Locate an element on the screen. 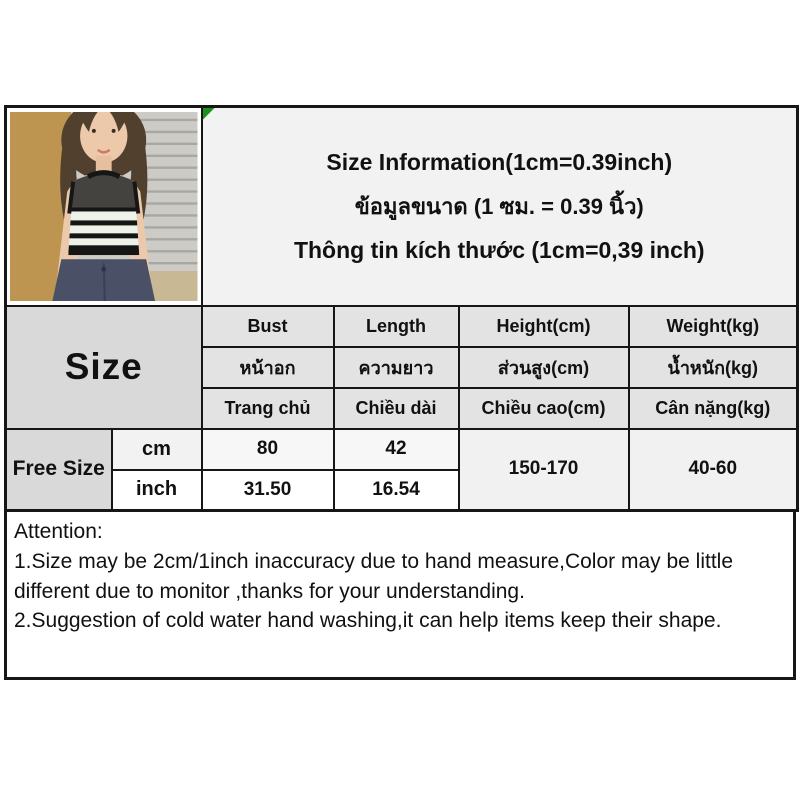 The width and height of the screenshot is (800, 800). value-bust-inch: 31.50 is located at coordinates (267, 490).